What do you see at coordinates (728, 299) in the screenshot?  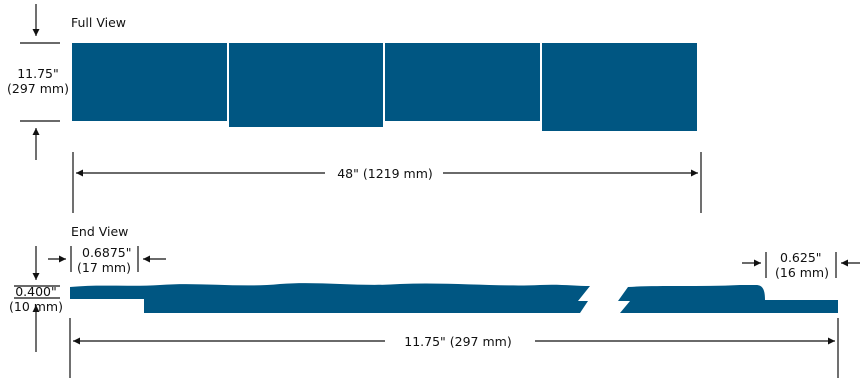 I see `profile-right-section` at bounding box center [728, 299].